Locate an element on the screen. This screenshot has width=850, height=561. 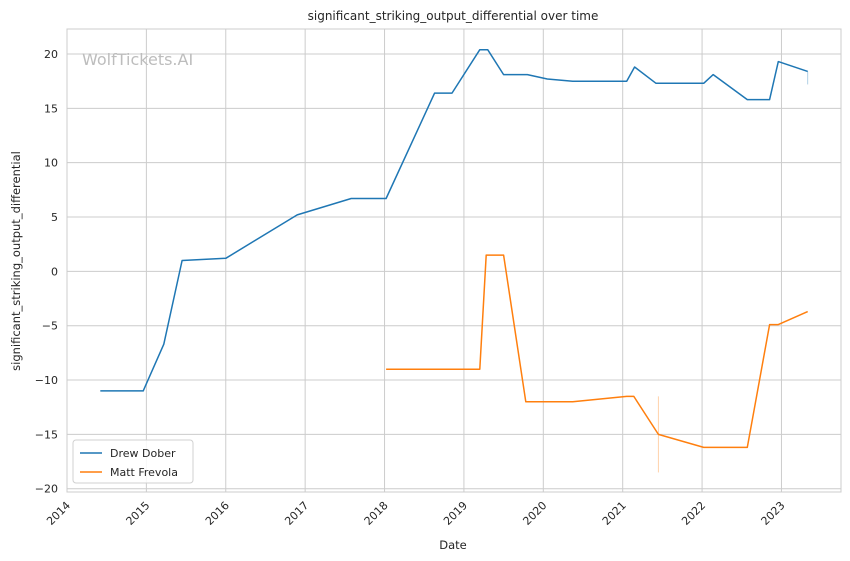
y-tick-label: 15 is located at coordinates (51, 108).